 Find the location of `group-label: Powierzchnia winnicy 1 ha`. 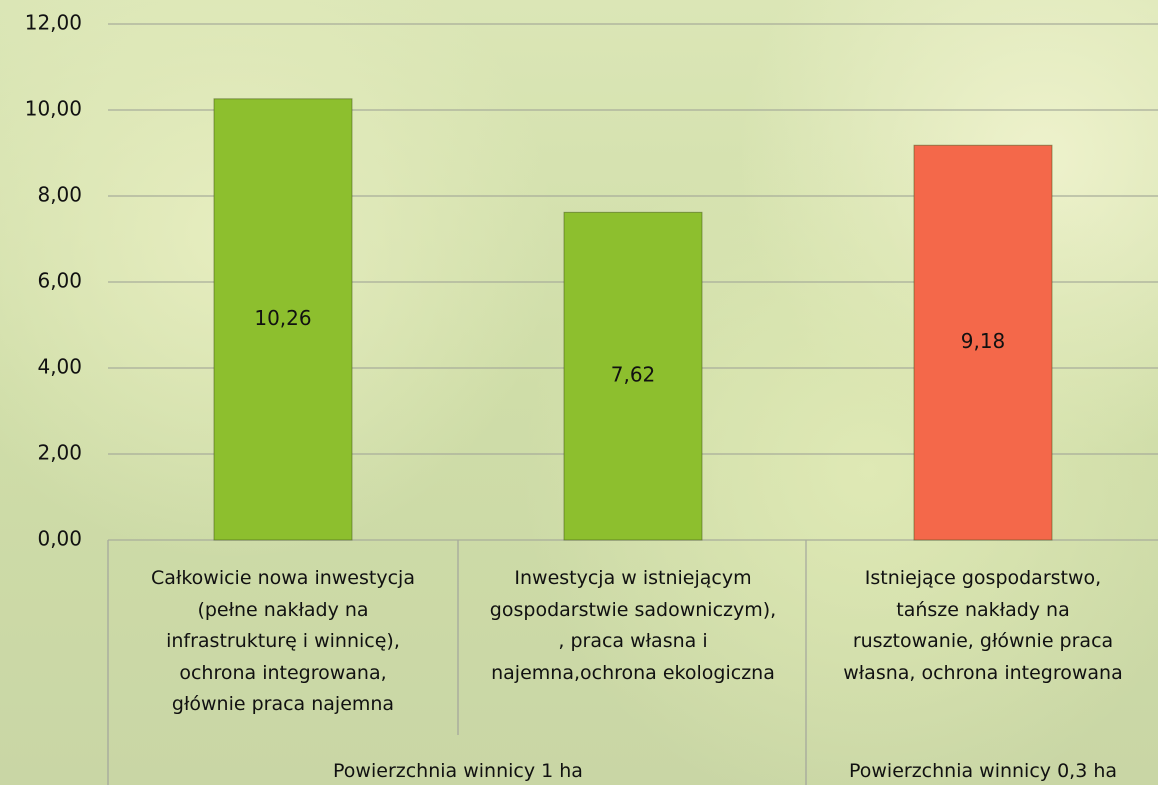

group-label: Powierzchnia winnicy 1 ha is located at coordinates (458, 771).